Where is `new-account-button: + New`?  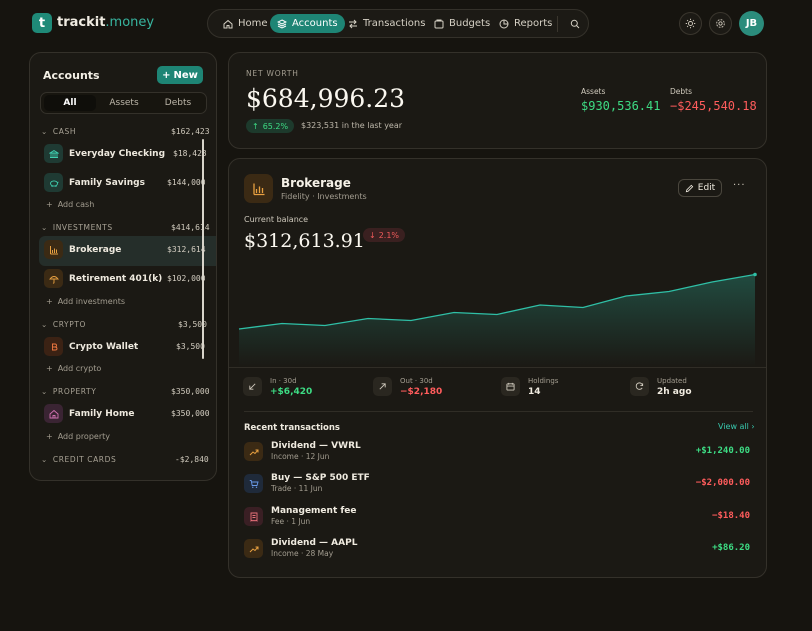
new-account-button: + New is located at coordinates (180, 75).